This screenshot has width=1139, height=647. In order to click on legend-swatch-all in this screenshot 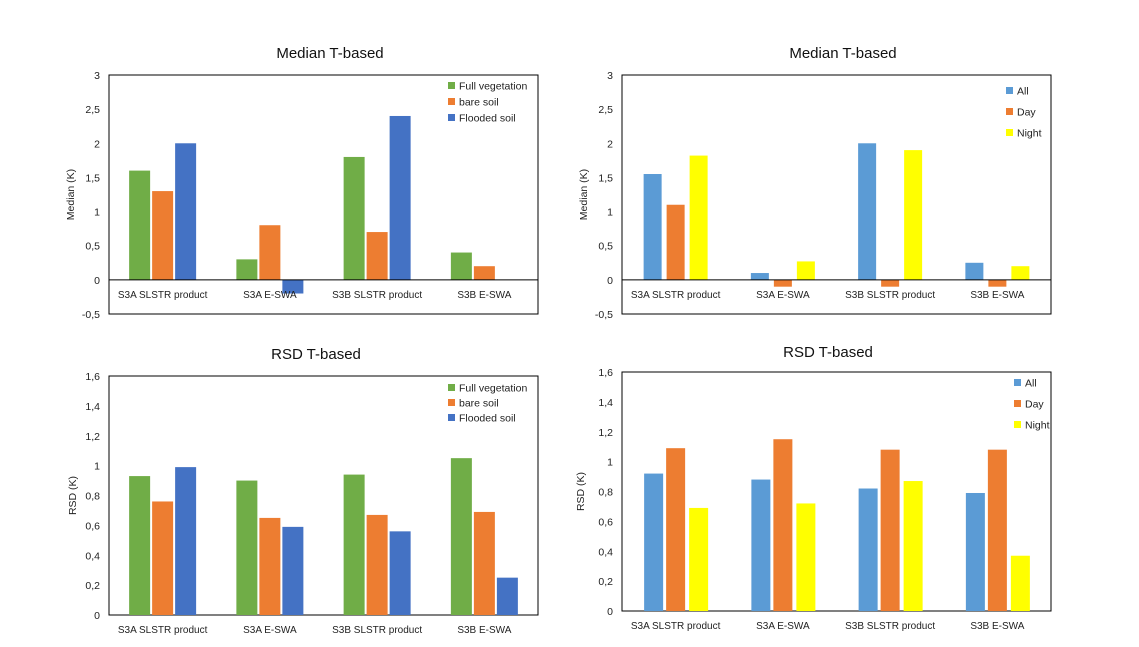, I will do `click(1009, 90)`.